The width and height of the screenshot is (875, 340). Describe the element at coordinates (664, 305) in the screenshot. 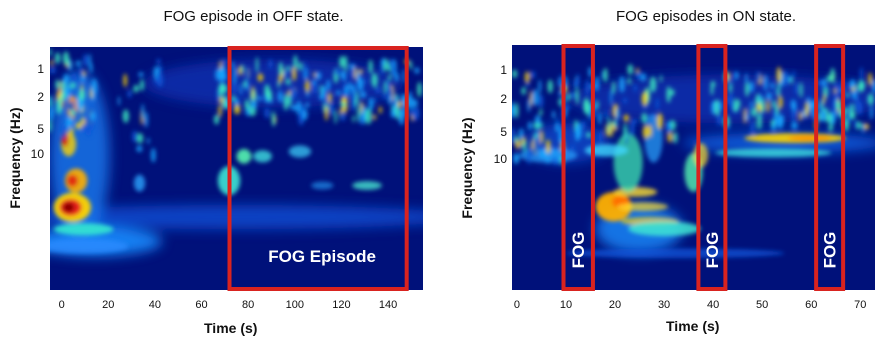

I see `x-tick-label: 30` at that location.